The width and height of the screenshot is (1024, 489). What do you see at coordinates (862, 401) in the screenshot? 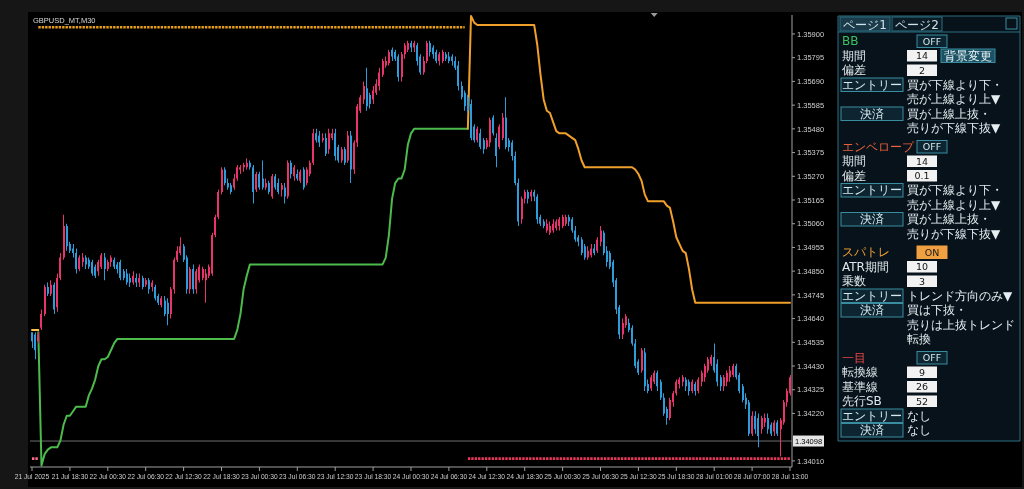
I see `text: 先行SB` at bounding box center [862, 401].